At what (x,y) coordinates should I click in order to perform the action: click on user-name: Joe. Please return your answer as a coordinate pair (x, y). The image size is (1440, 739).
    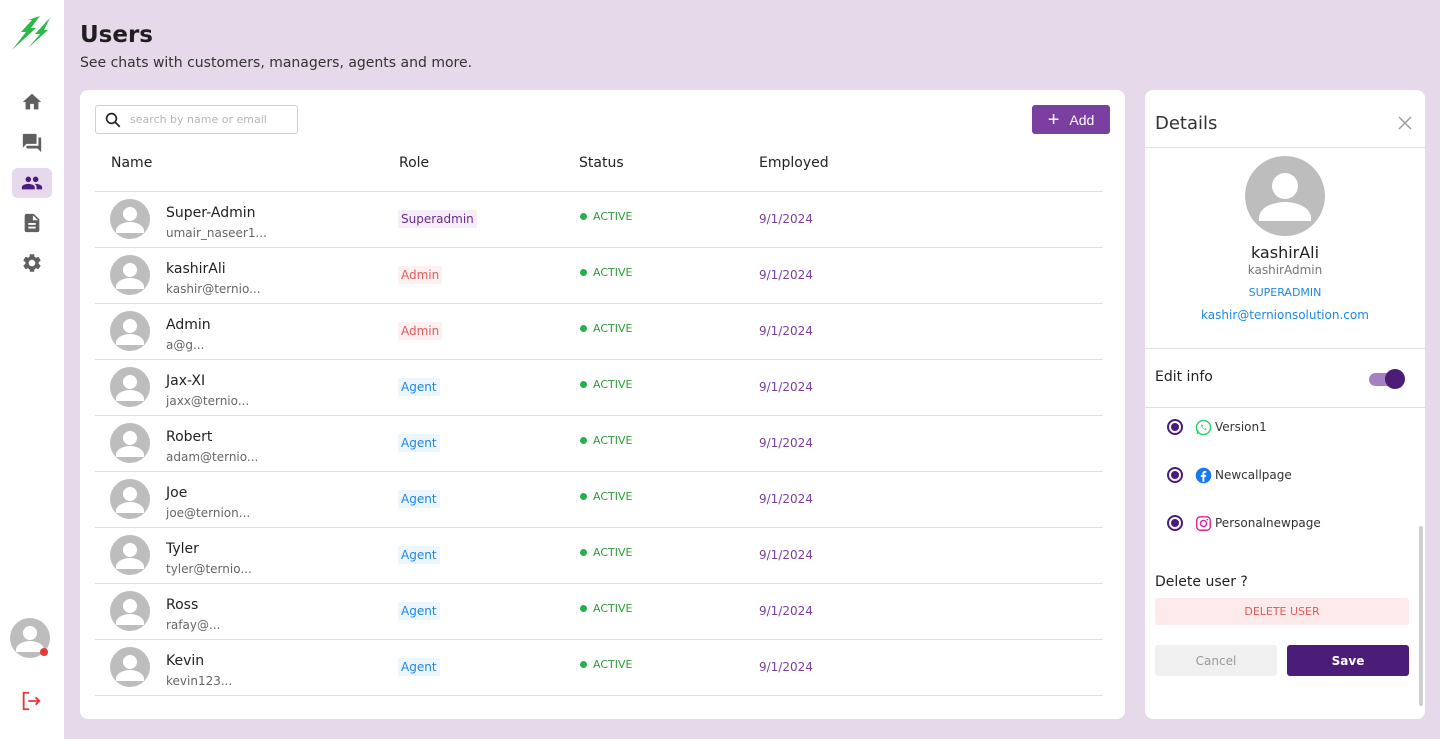
    Looking at the image, I should click on (177, 493).